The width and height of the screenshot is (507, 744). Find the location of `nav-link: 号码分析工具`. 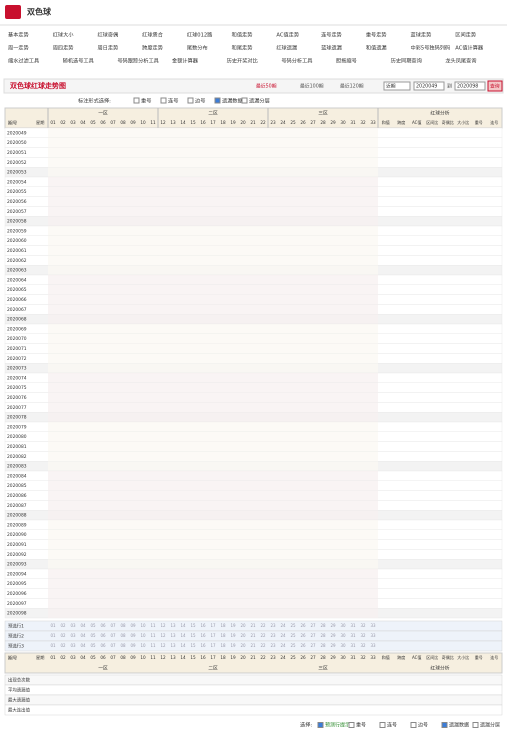

nav-link: 号码分析工具 is located at coordinates (296, 61).